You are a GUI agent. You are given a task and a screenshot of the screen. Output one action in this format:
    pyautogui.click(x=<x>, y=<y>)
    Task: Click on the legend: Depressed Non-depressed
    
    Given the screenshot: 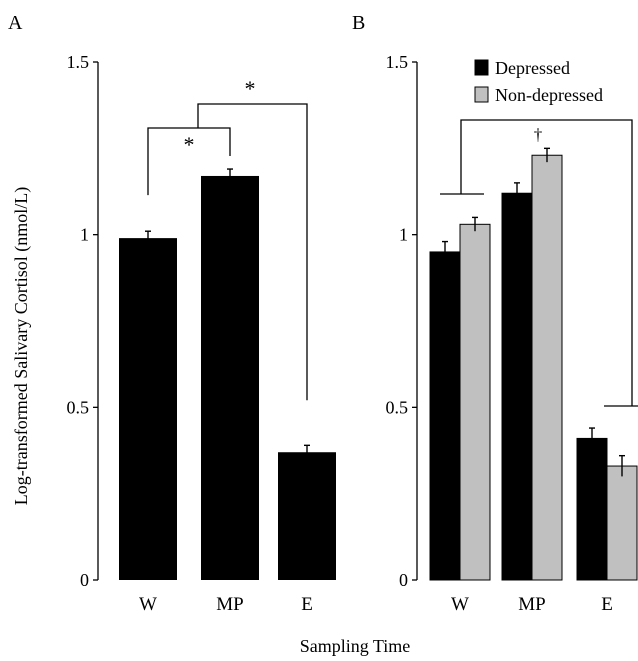 What is the action you would take?
    pyautogui.click(x=538, y=81)
    